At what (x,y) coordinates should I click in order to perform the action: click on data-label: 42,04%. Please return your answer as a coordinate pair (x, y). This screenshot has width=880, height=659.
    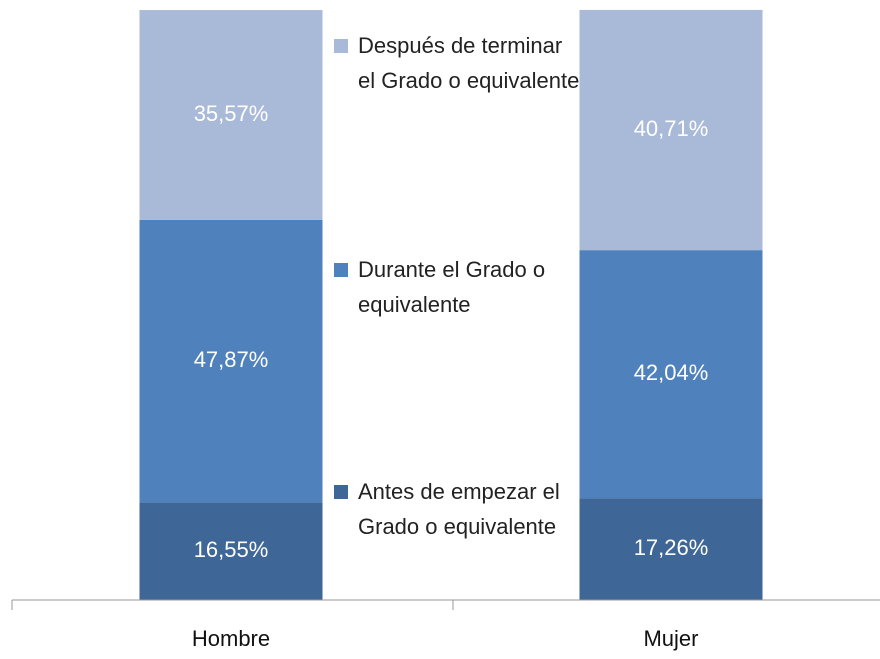
    Looking at the image, I should click on (671, 372).